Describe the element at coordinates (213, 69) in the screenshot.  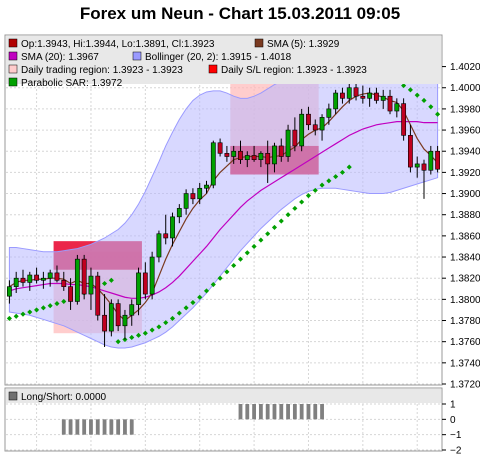
I see `legend-swatch-daily-sl` at that location.